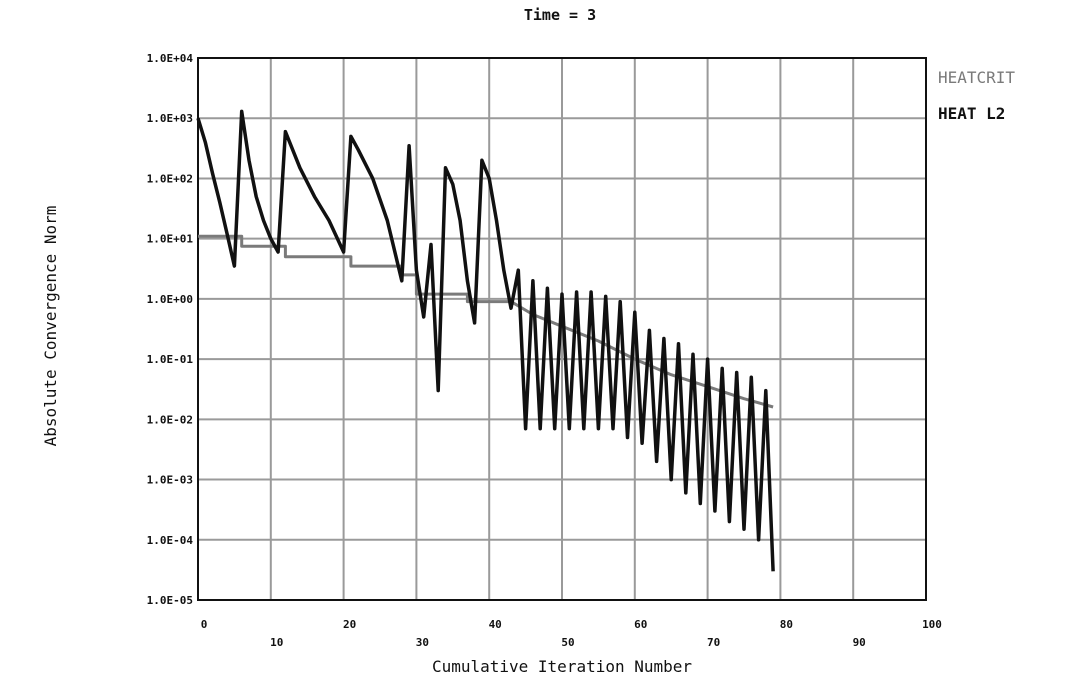 The width and height of the screenshot is (1077, 677). Describe the element at coordinates (571, 633) in the screenshot. I see `x-axis-ticks: 0 10 20 30 40 50 60 70 80 90 100` at that location.